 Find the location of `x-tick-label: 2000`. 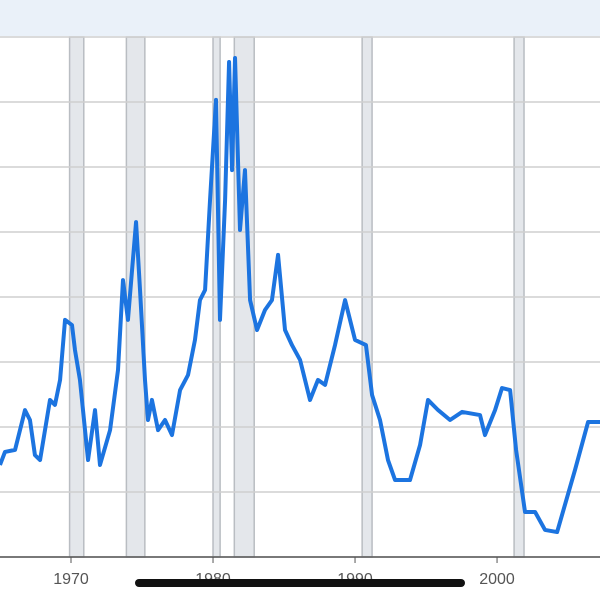

x-tick-label: 2000 is located at coordinates (497, 579).